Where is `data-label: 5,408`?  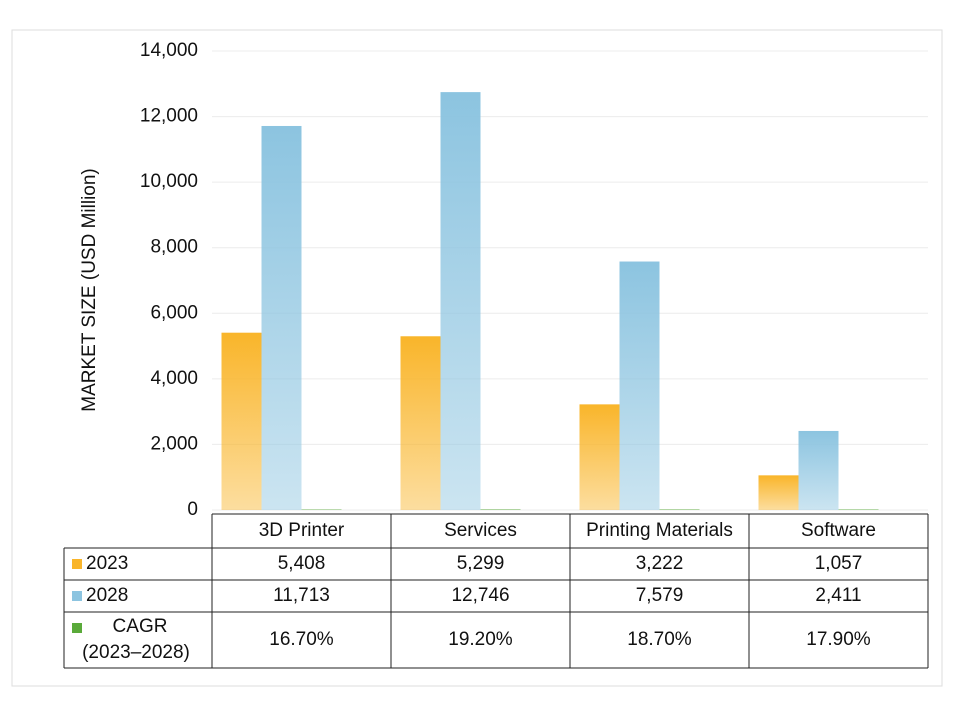 data-label: 5,408 is located at coordinates (302, 563).